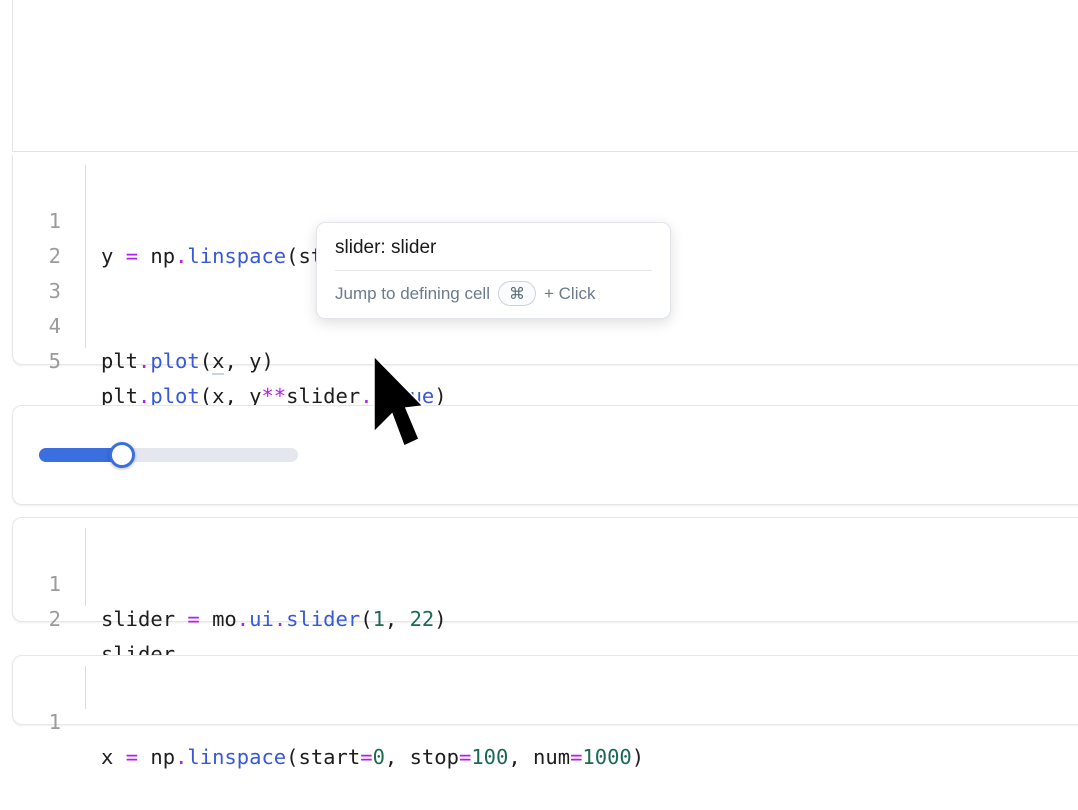  What do you see at coordinates (274, 396) in the screenshot?
I see `code-token: **` at bounding box center [274, 396].